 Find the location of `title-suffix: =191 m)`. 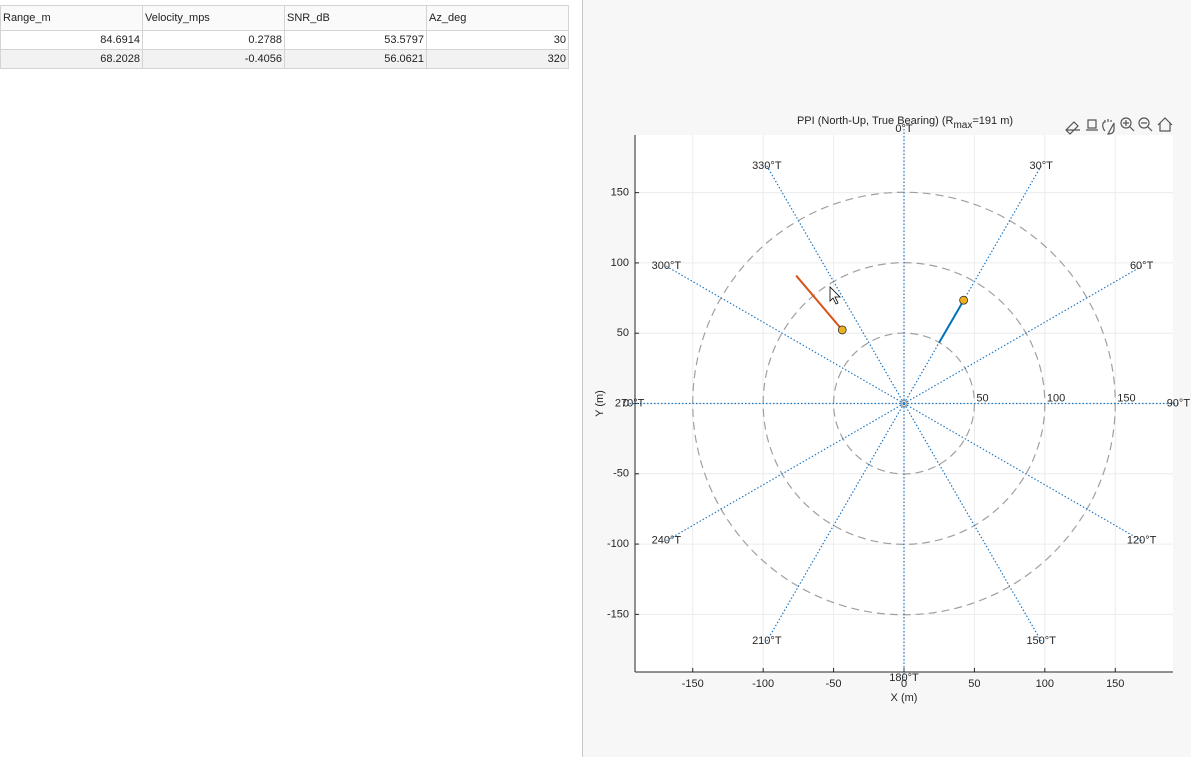

title-suffix: =191 m) is located at coordinates (992, 121).